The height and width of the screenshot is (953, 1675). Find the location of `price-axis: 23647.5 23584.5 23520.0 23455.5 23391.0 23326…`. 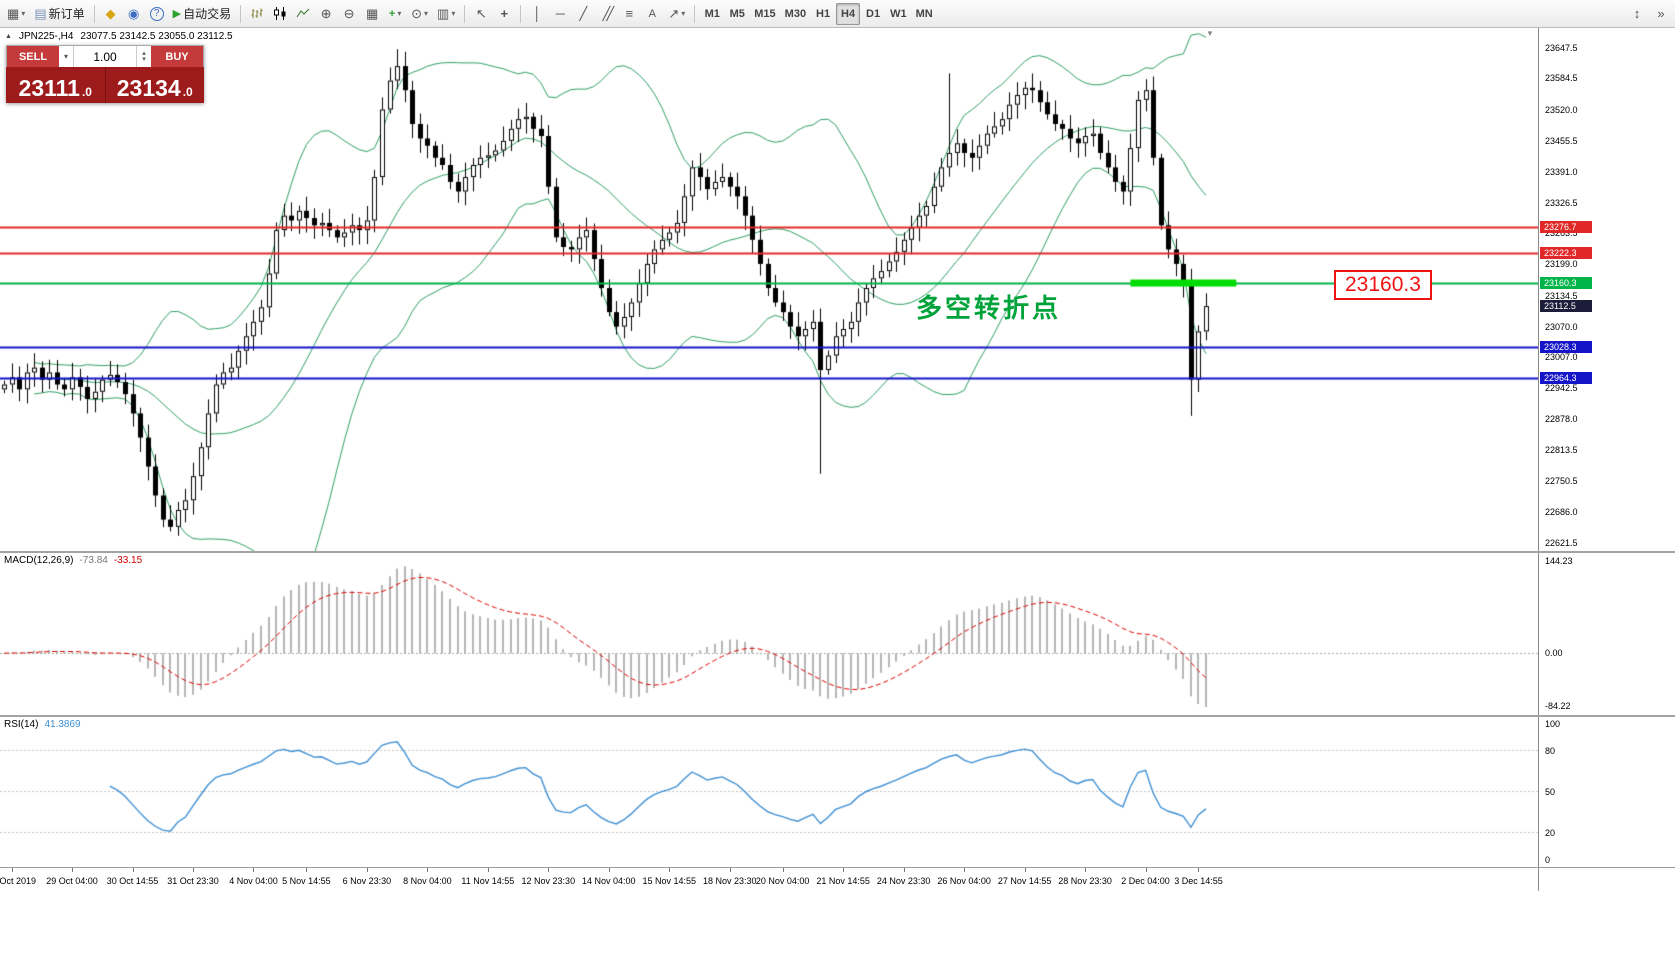

price-axis: 23647.5 23584.5 23520.0 23455.5 23391.0 23326… is located at coordinates (1606, 289).